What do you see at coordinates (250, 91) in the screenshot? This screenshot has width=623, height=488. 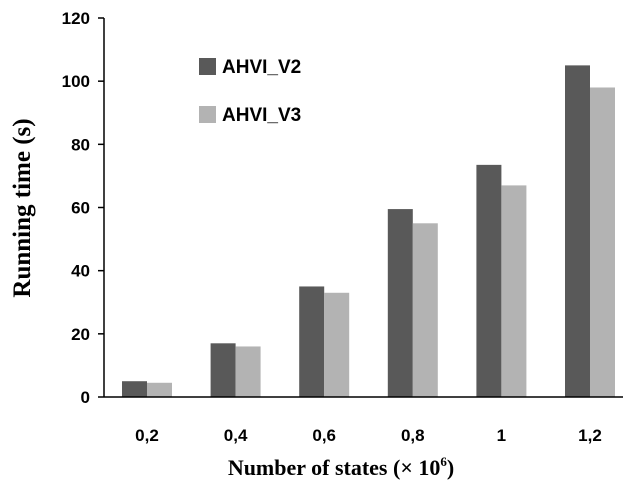 I see `legend: AHVI_V2 AHVI_V3` at bounding box center [250, 91].